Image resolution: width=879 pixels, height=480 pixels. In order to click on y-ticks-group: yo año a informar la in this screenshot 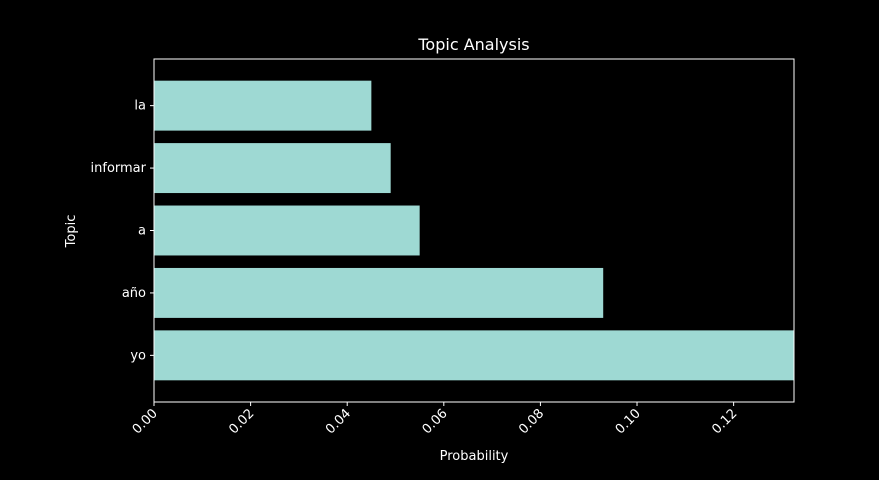, I will do `click(122, 231)`.